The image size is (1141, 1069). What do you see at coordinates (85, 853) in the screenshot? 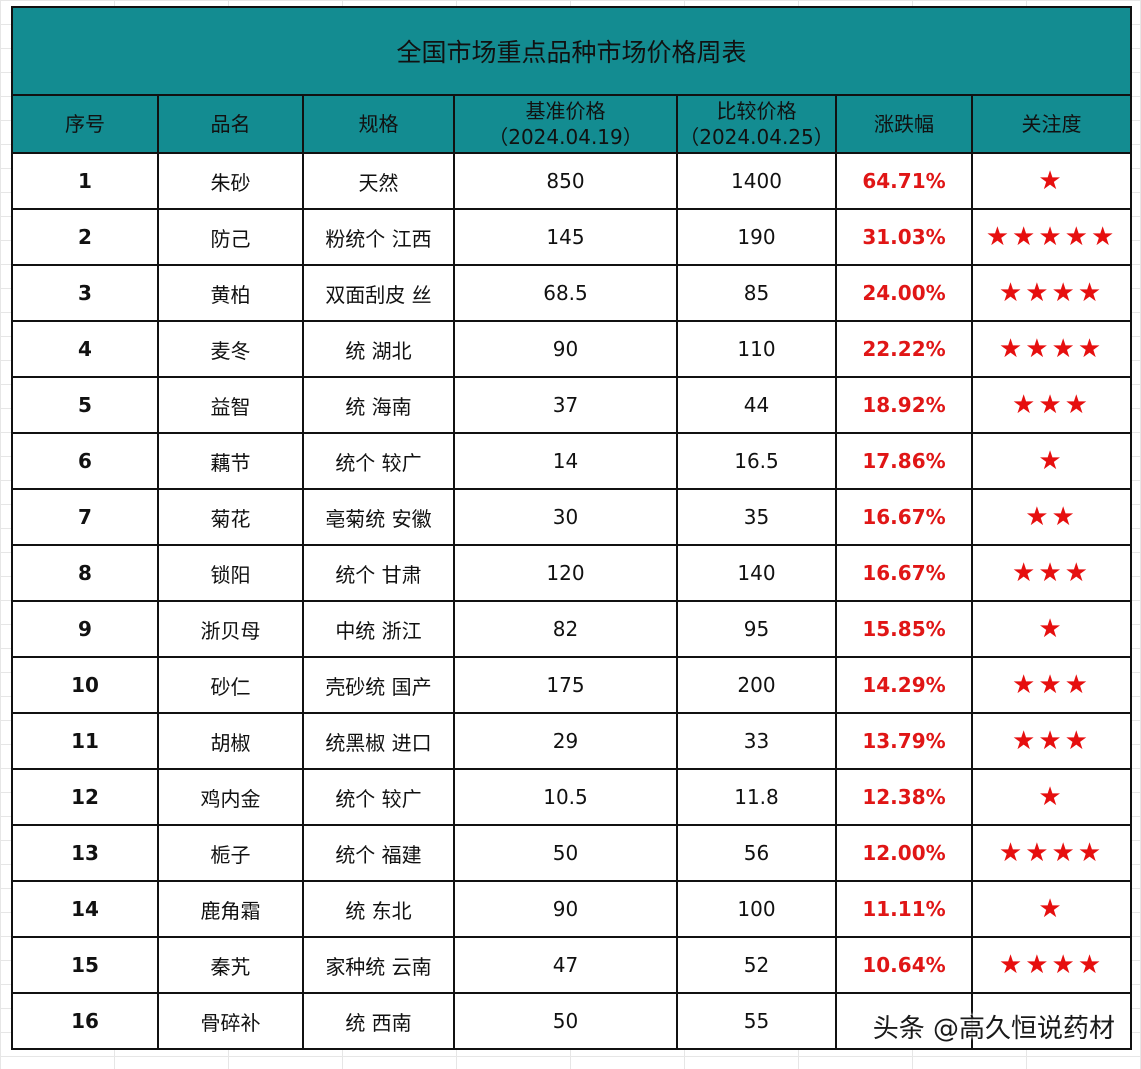
I see `row-index-cell: 13` at bounding box center [85, 853].